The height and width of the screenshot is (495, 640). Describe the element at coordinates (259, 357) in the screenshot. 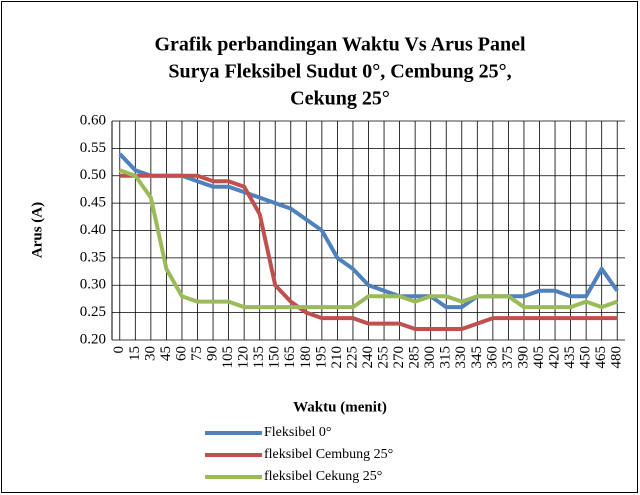

I see `x-tick-label: 135` at that location.